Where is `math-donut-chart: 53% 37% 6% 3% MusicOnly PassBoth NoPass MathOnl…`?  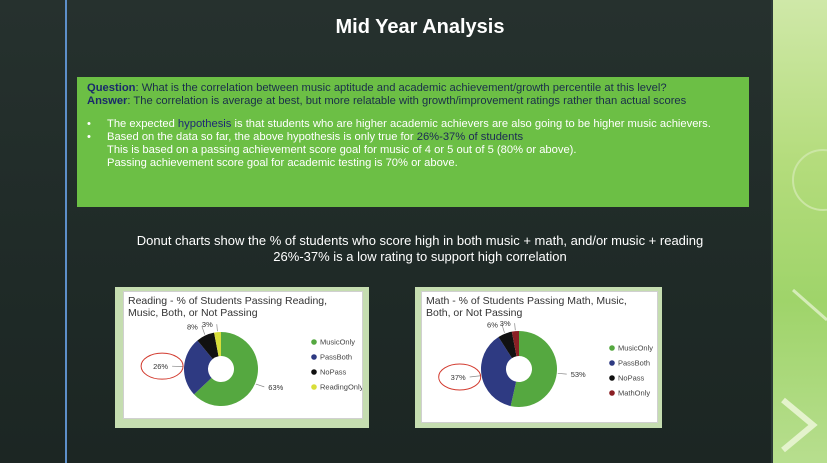
math-donut-chart: 53% 37% 6% 3% MusicOnly PassBoth NoPass MathOnl… is located at coordinates (545, 363).